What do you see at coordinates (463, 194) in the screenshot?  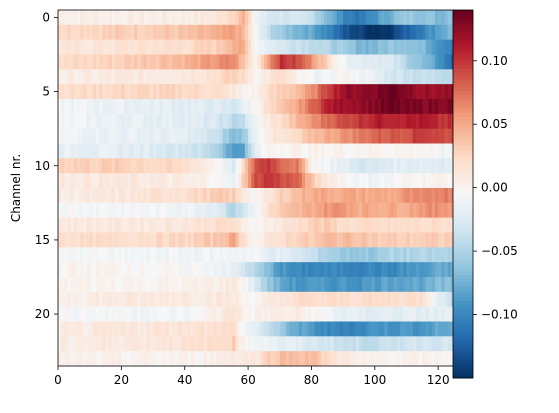 I see `colorbar-frame` at bounding box center [463, 194].